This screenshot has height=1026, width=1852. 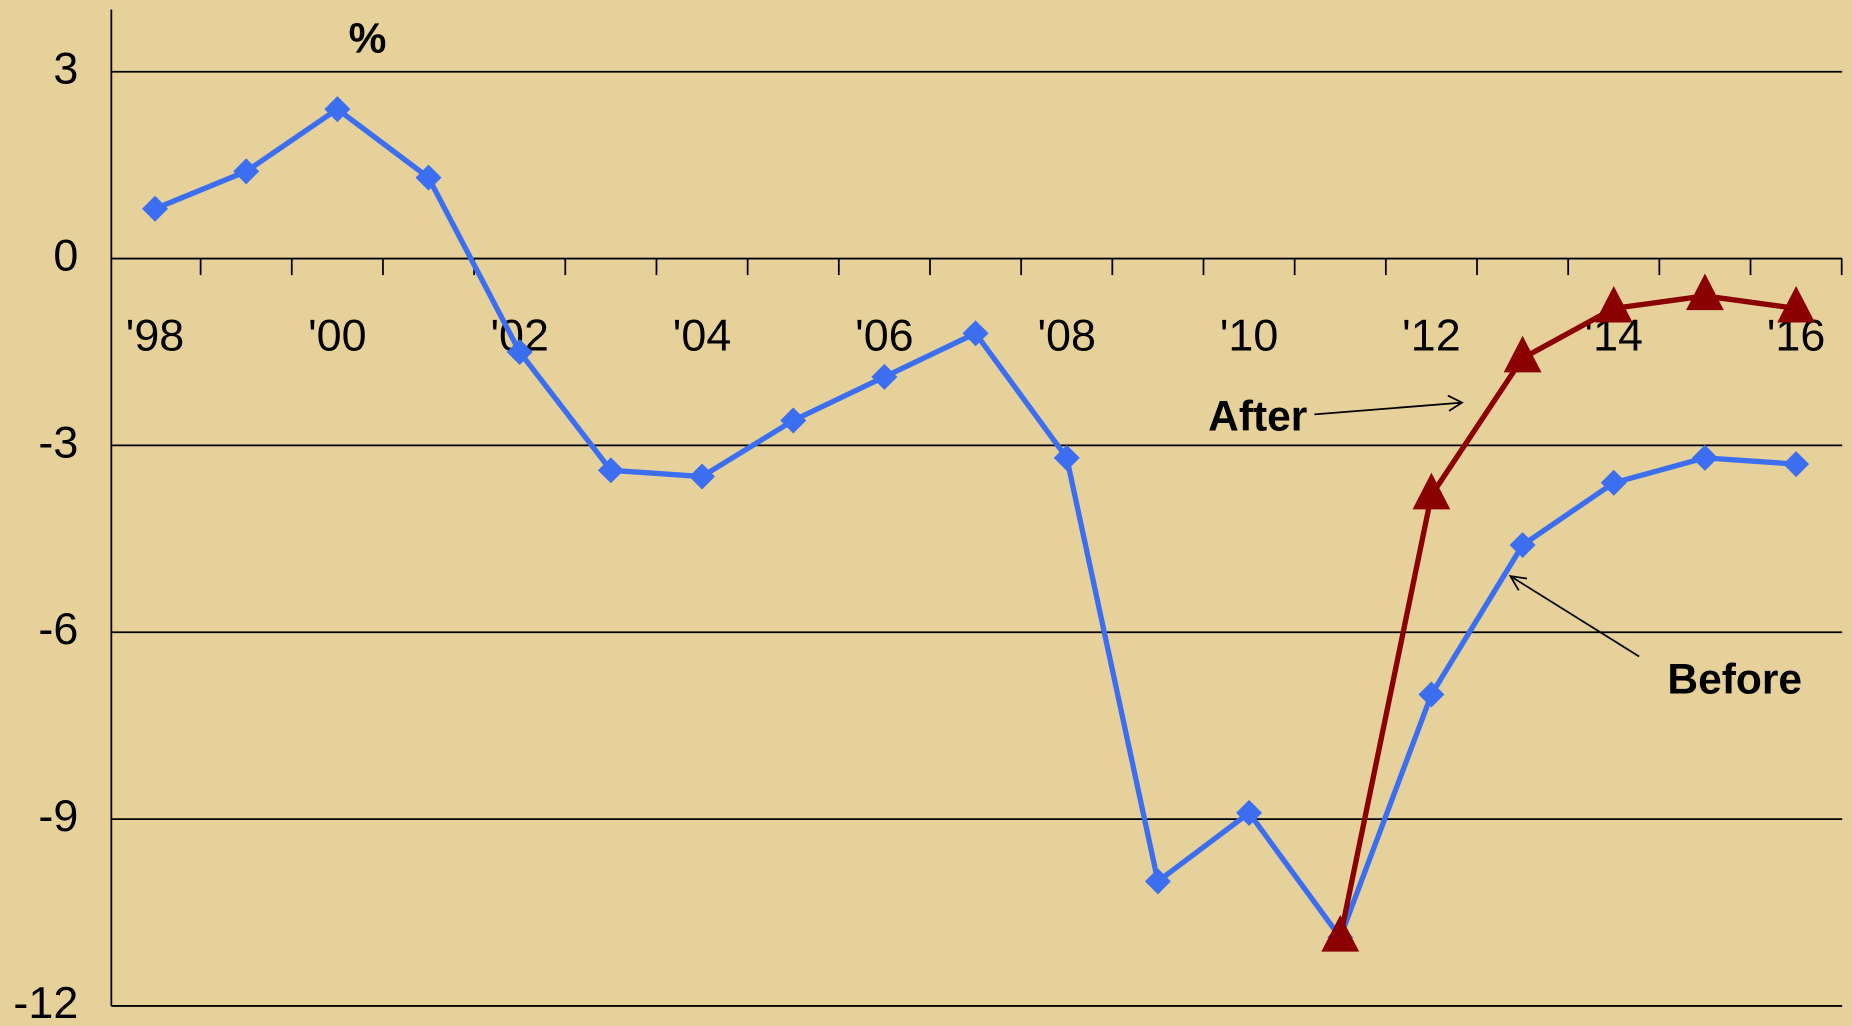 What do you see at coordinates (45, 1001) in the screenshot?
I see `y-tick-label: -12` at bounding box center [45, 1001].